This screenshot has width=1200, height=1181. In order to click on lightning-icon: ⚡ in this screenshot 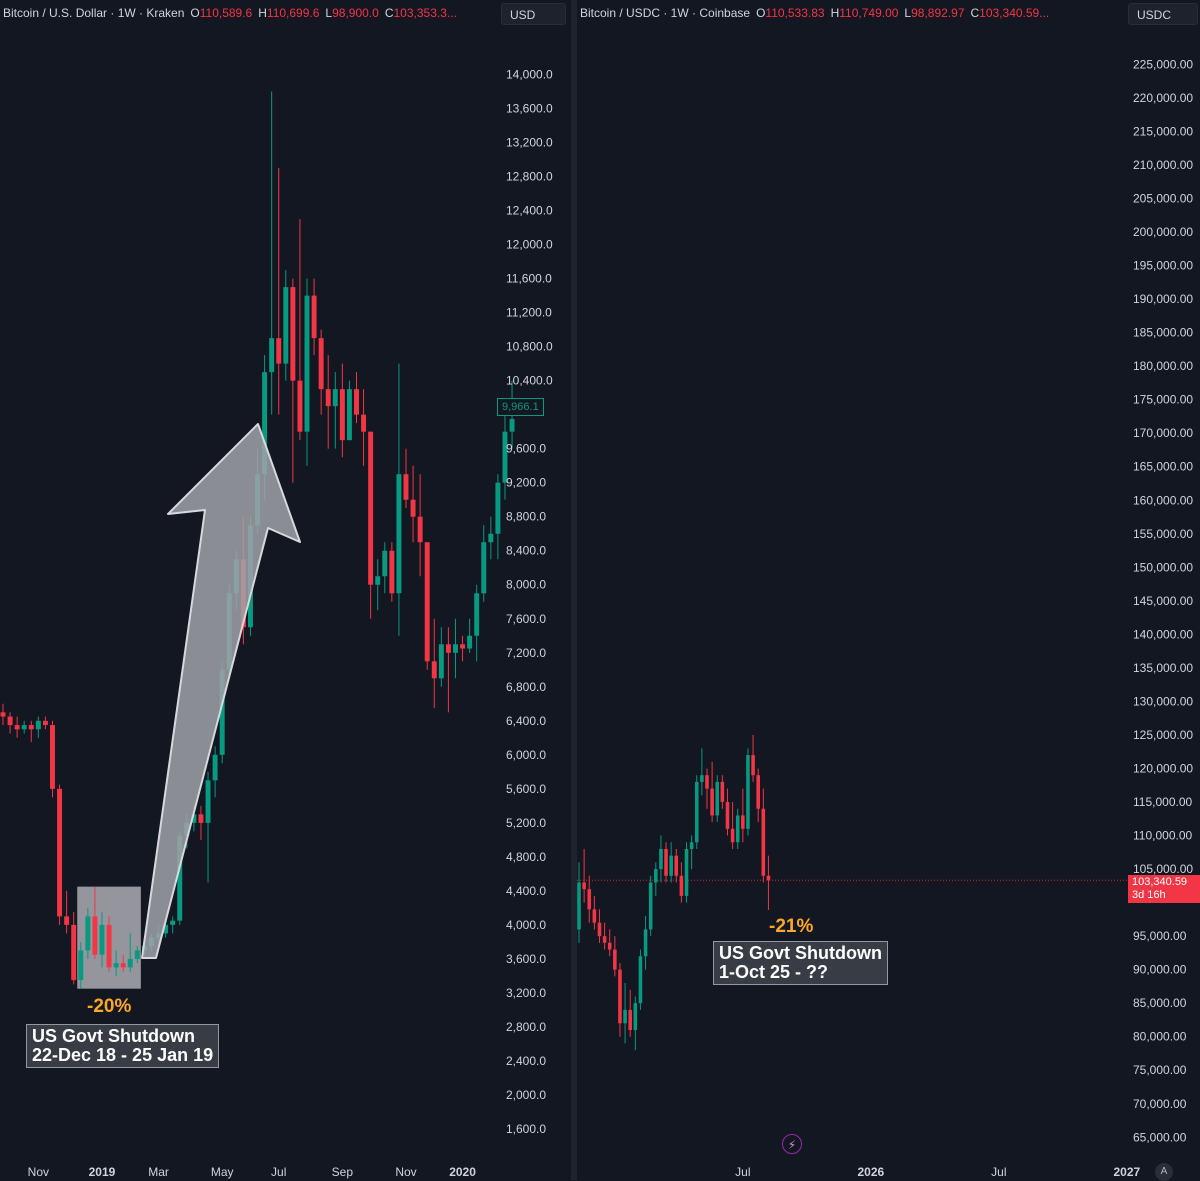, I will do `click(792, 1144)`.